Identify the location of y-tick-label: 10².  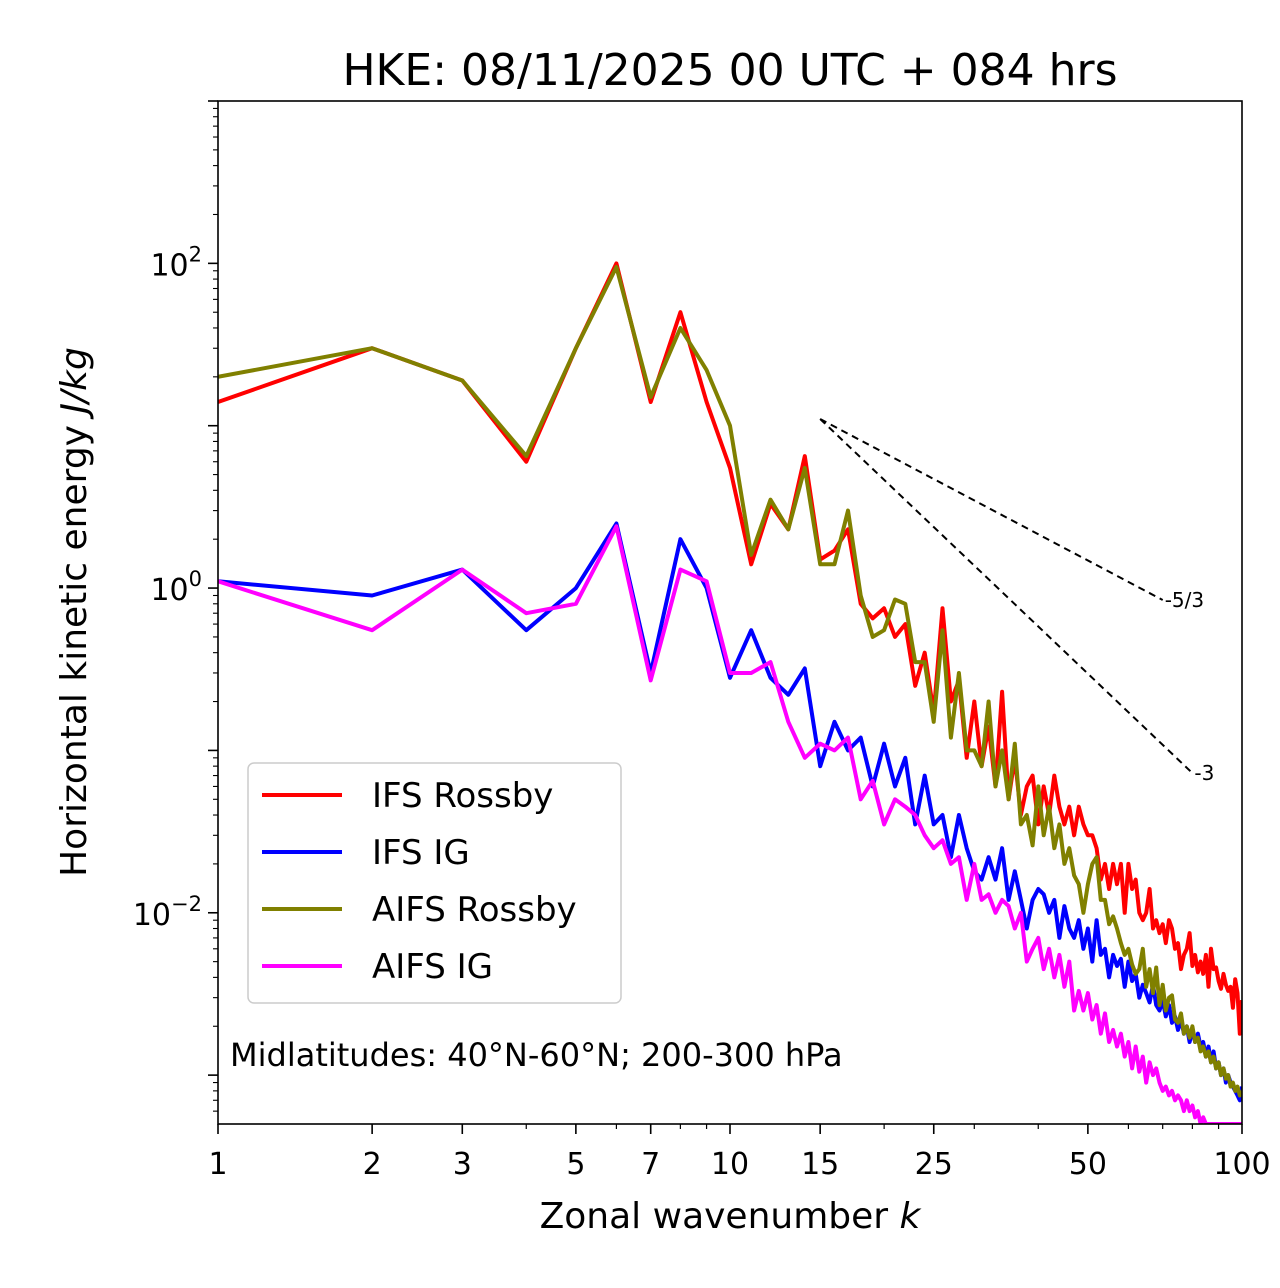
(176, 262).